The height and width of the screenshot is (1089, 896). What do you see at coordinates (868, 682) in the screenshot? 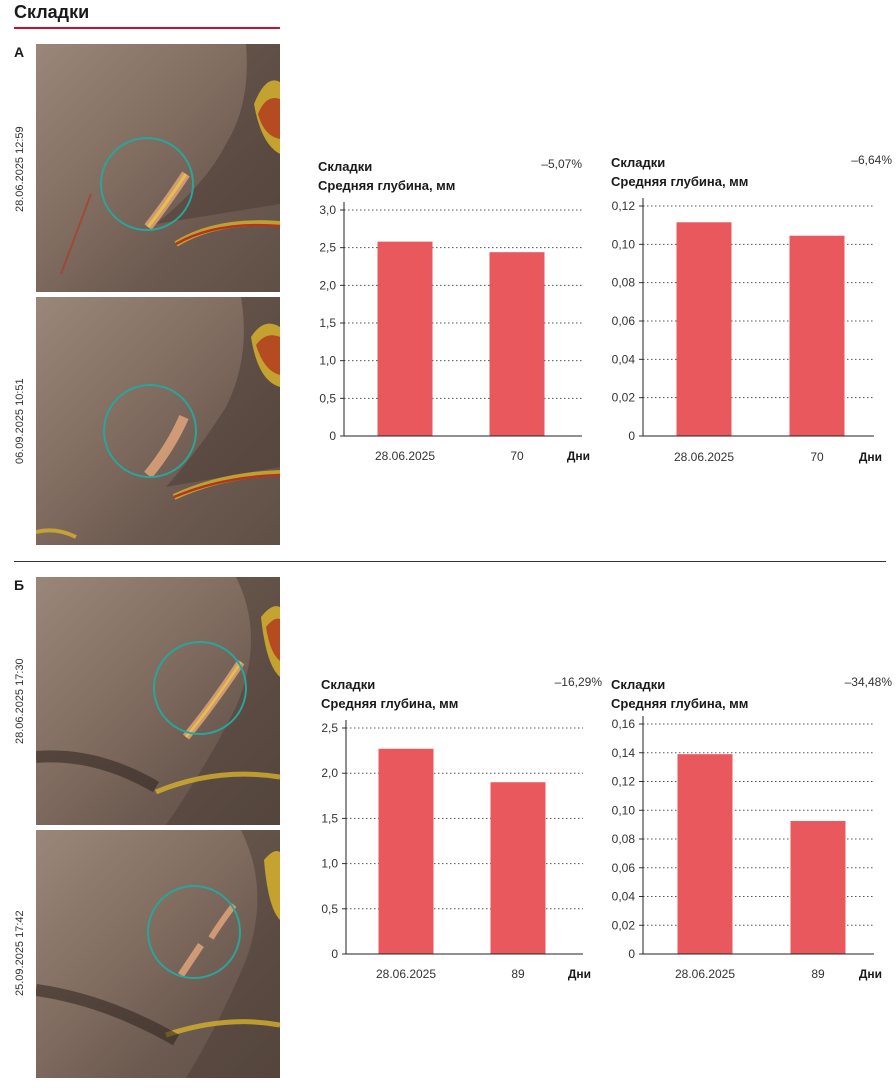
I see `chart-change-percent: –34,48%` at bounding box center [868, 682].